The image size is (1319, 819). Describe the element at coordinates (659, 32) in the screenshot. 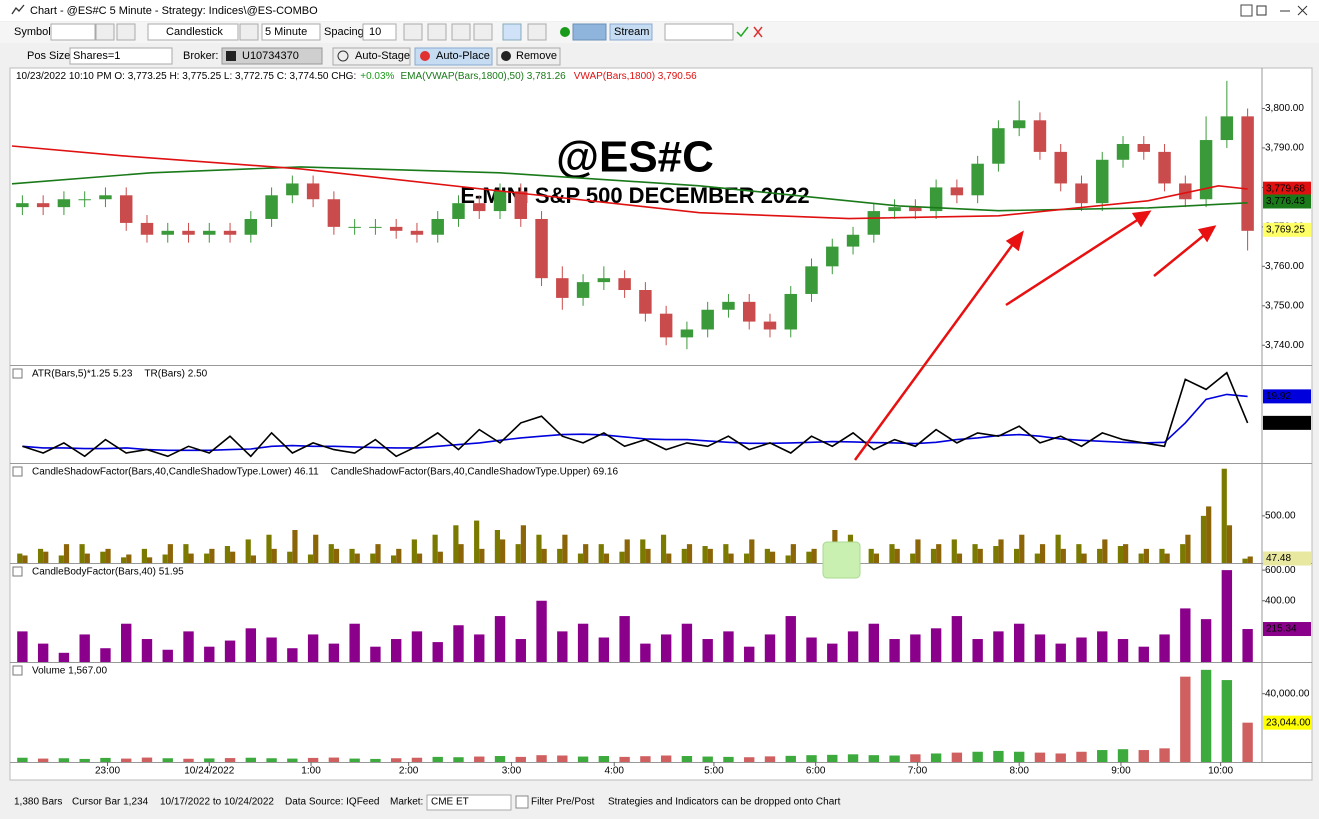

I see `toolbar` at that location.